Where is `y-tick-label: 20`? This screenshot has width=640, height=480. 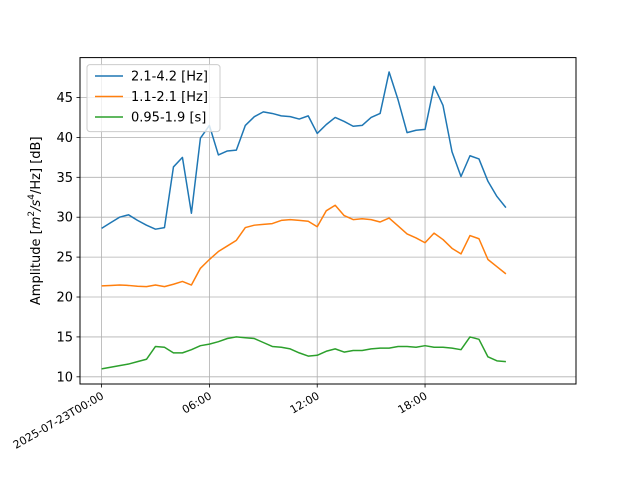
y-tick-label: 20 is located at coordinates (64, 298).